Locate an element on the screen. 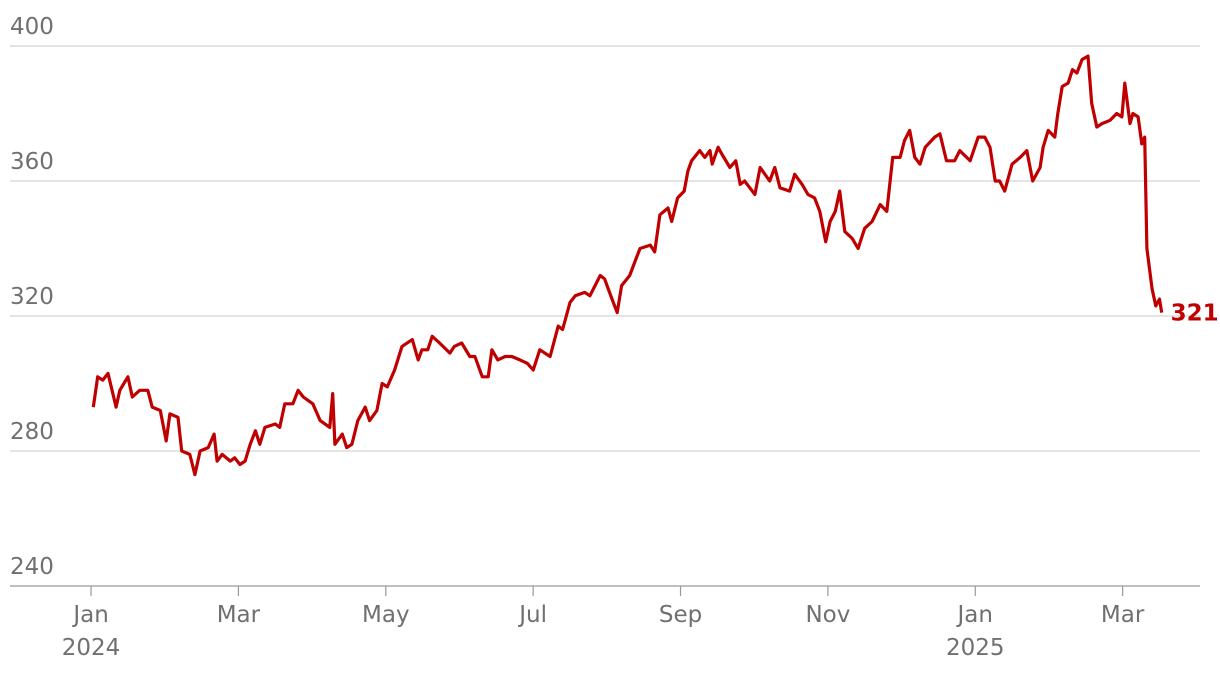 The image size is (1220, 676). x-tick-label: May is located at coordinates (386, 615).